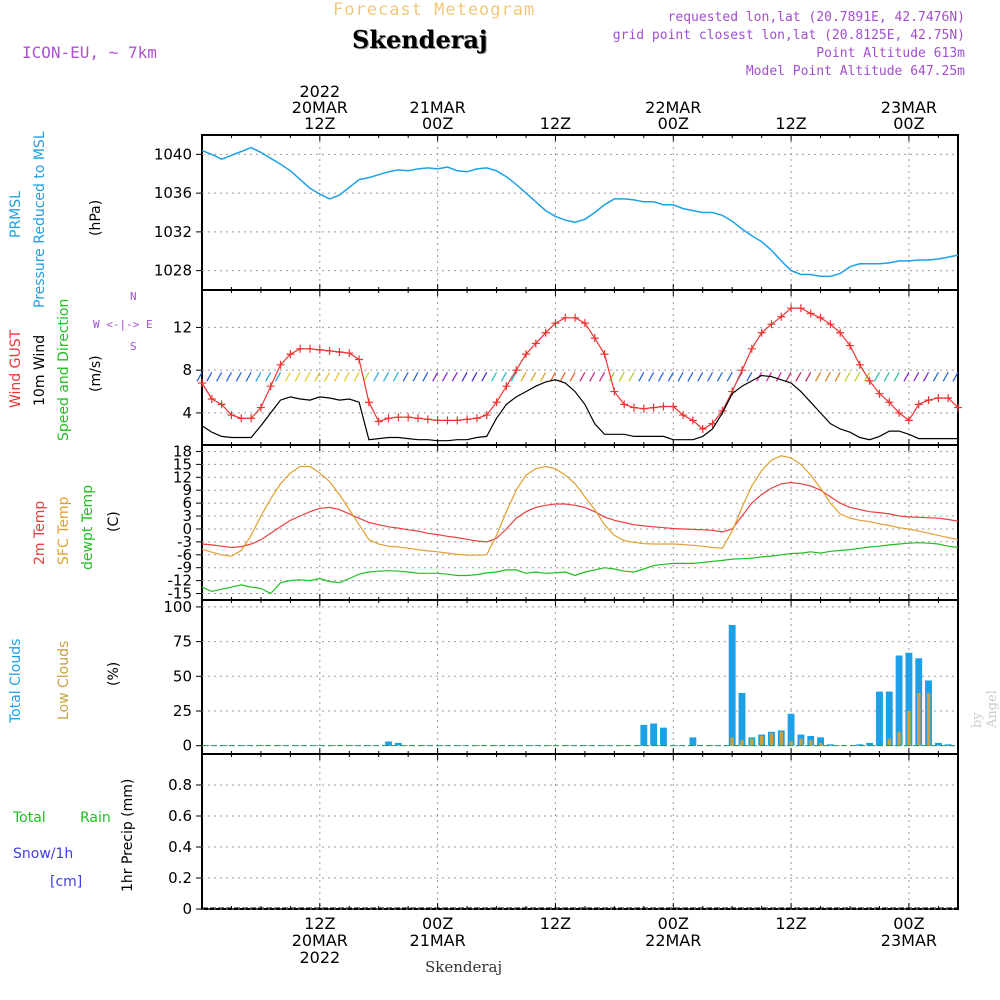 Image resolution: width=1000 pixels, height=1000 pixels. I want to click on y-tick-label: 0.6, so click(180, 816).